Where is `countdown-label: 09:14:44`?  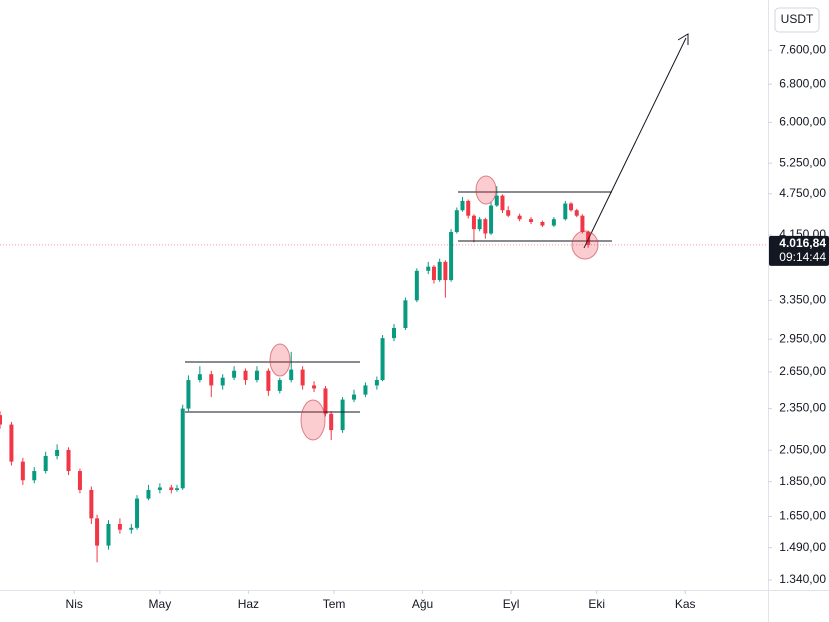
countdown-label: 09:14:44 is located at coordinates (802, 257).